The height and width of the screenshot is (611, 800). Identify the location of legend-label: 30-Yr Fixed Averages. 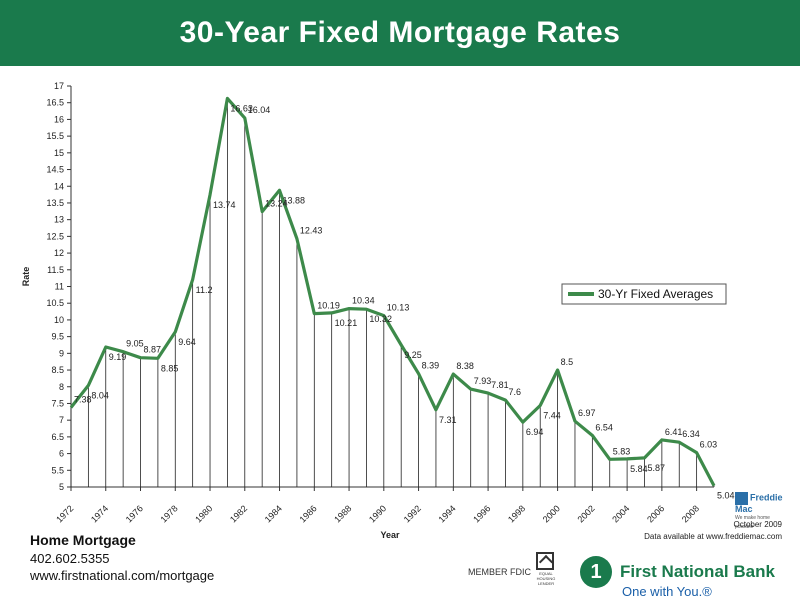
(655, 294).